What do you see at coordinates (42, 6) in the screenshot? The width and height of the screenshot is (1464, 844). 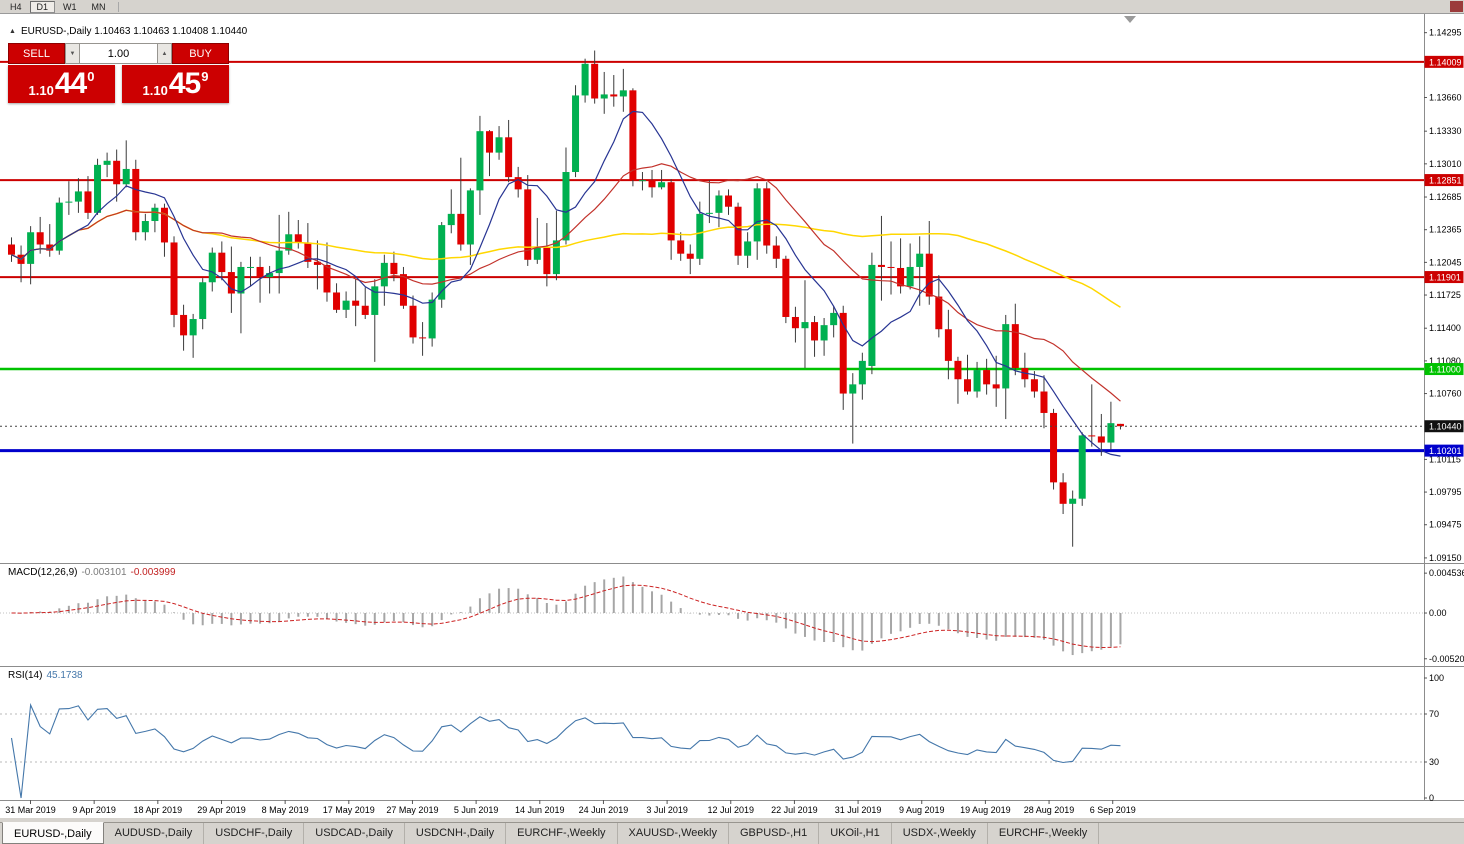 I see `timeframe-d1-button: D1` at bounding box center [42, 6].